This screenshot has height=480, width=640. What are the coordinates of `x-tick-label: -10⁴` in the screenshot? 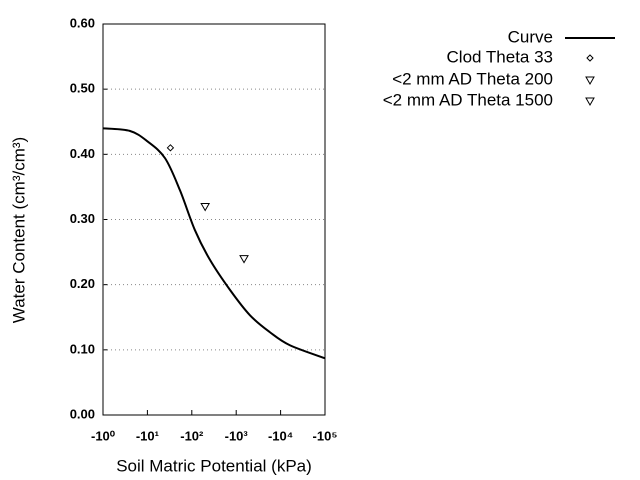 It's located at (280, 435).